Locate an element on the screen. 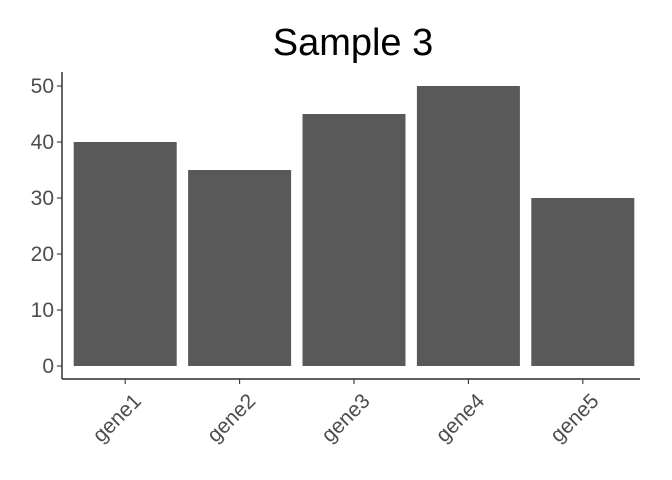 This screenshot has height=480, width=672. y-tick-label: 10 is located at coordinates (42, 310).